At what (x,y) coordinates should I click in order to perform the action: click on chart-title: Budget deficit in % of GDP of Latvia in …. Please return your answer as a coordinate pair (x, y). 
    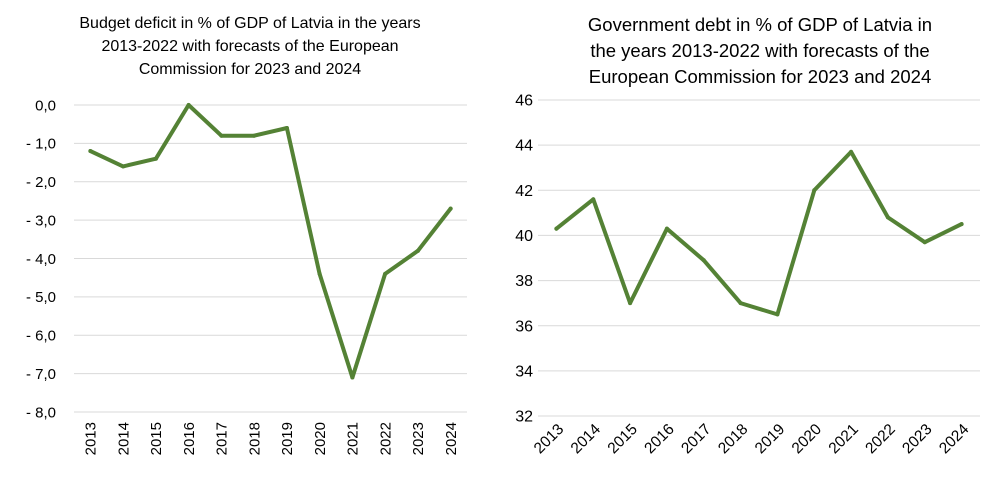
    Looking at the image, I should click on (250, 46).